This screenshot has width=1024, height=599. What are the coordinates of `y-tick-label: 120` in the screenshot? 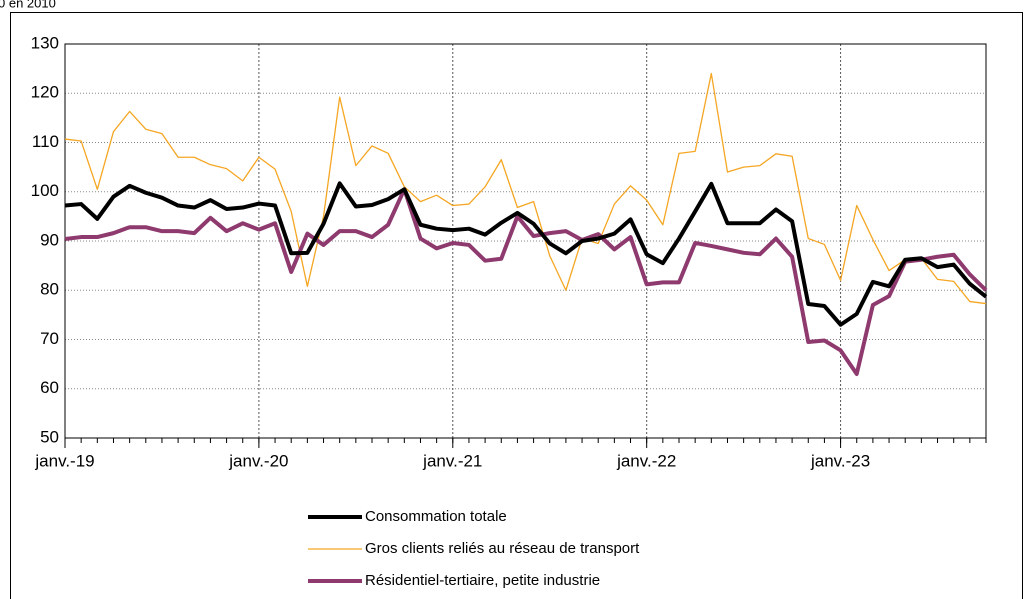 It's located at (45, 92).